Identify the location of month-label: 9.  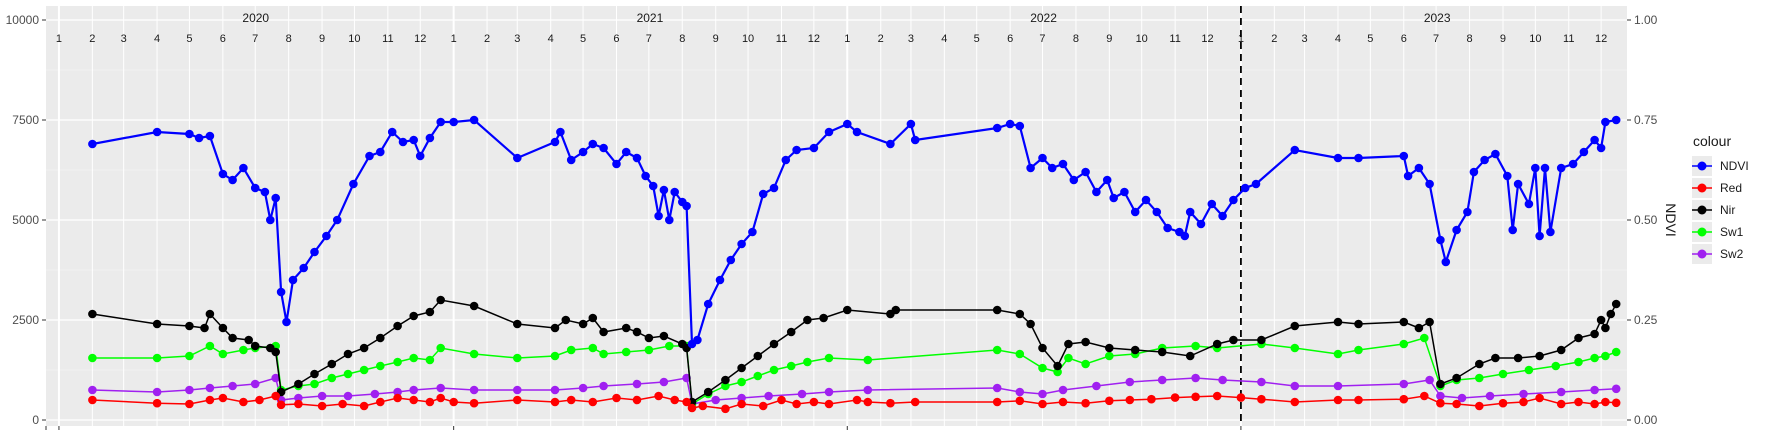
(716, 39).